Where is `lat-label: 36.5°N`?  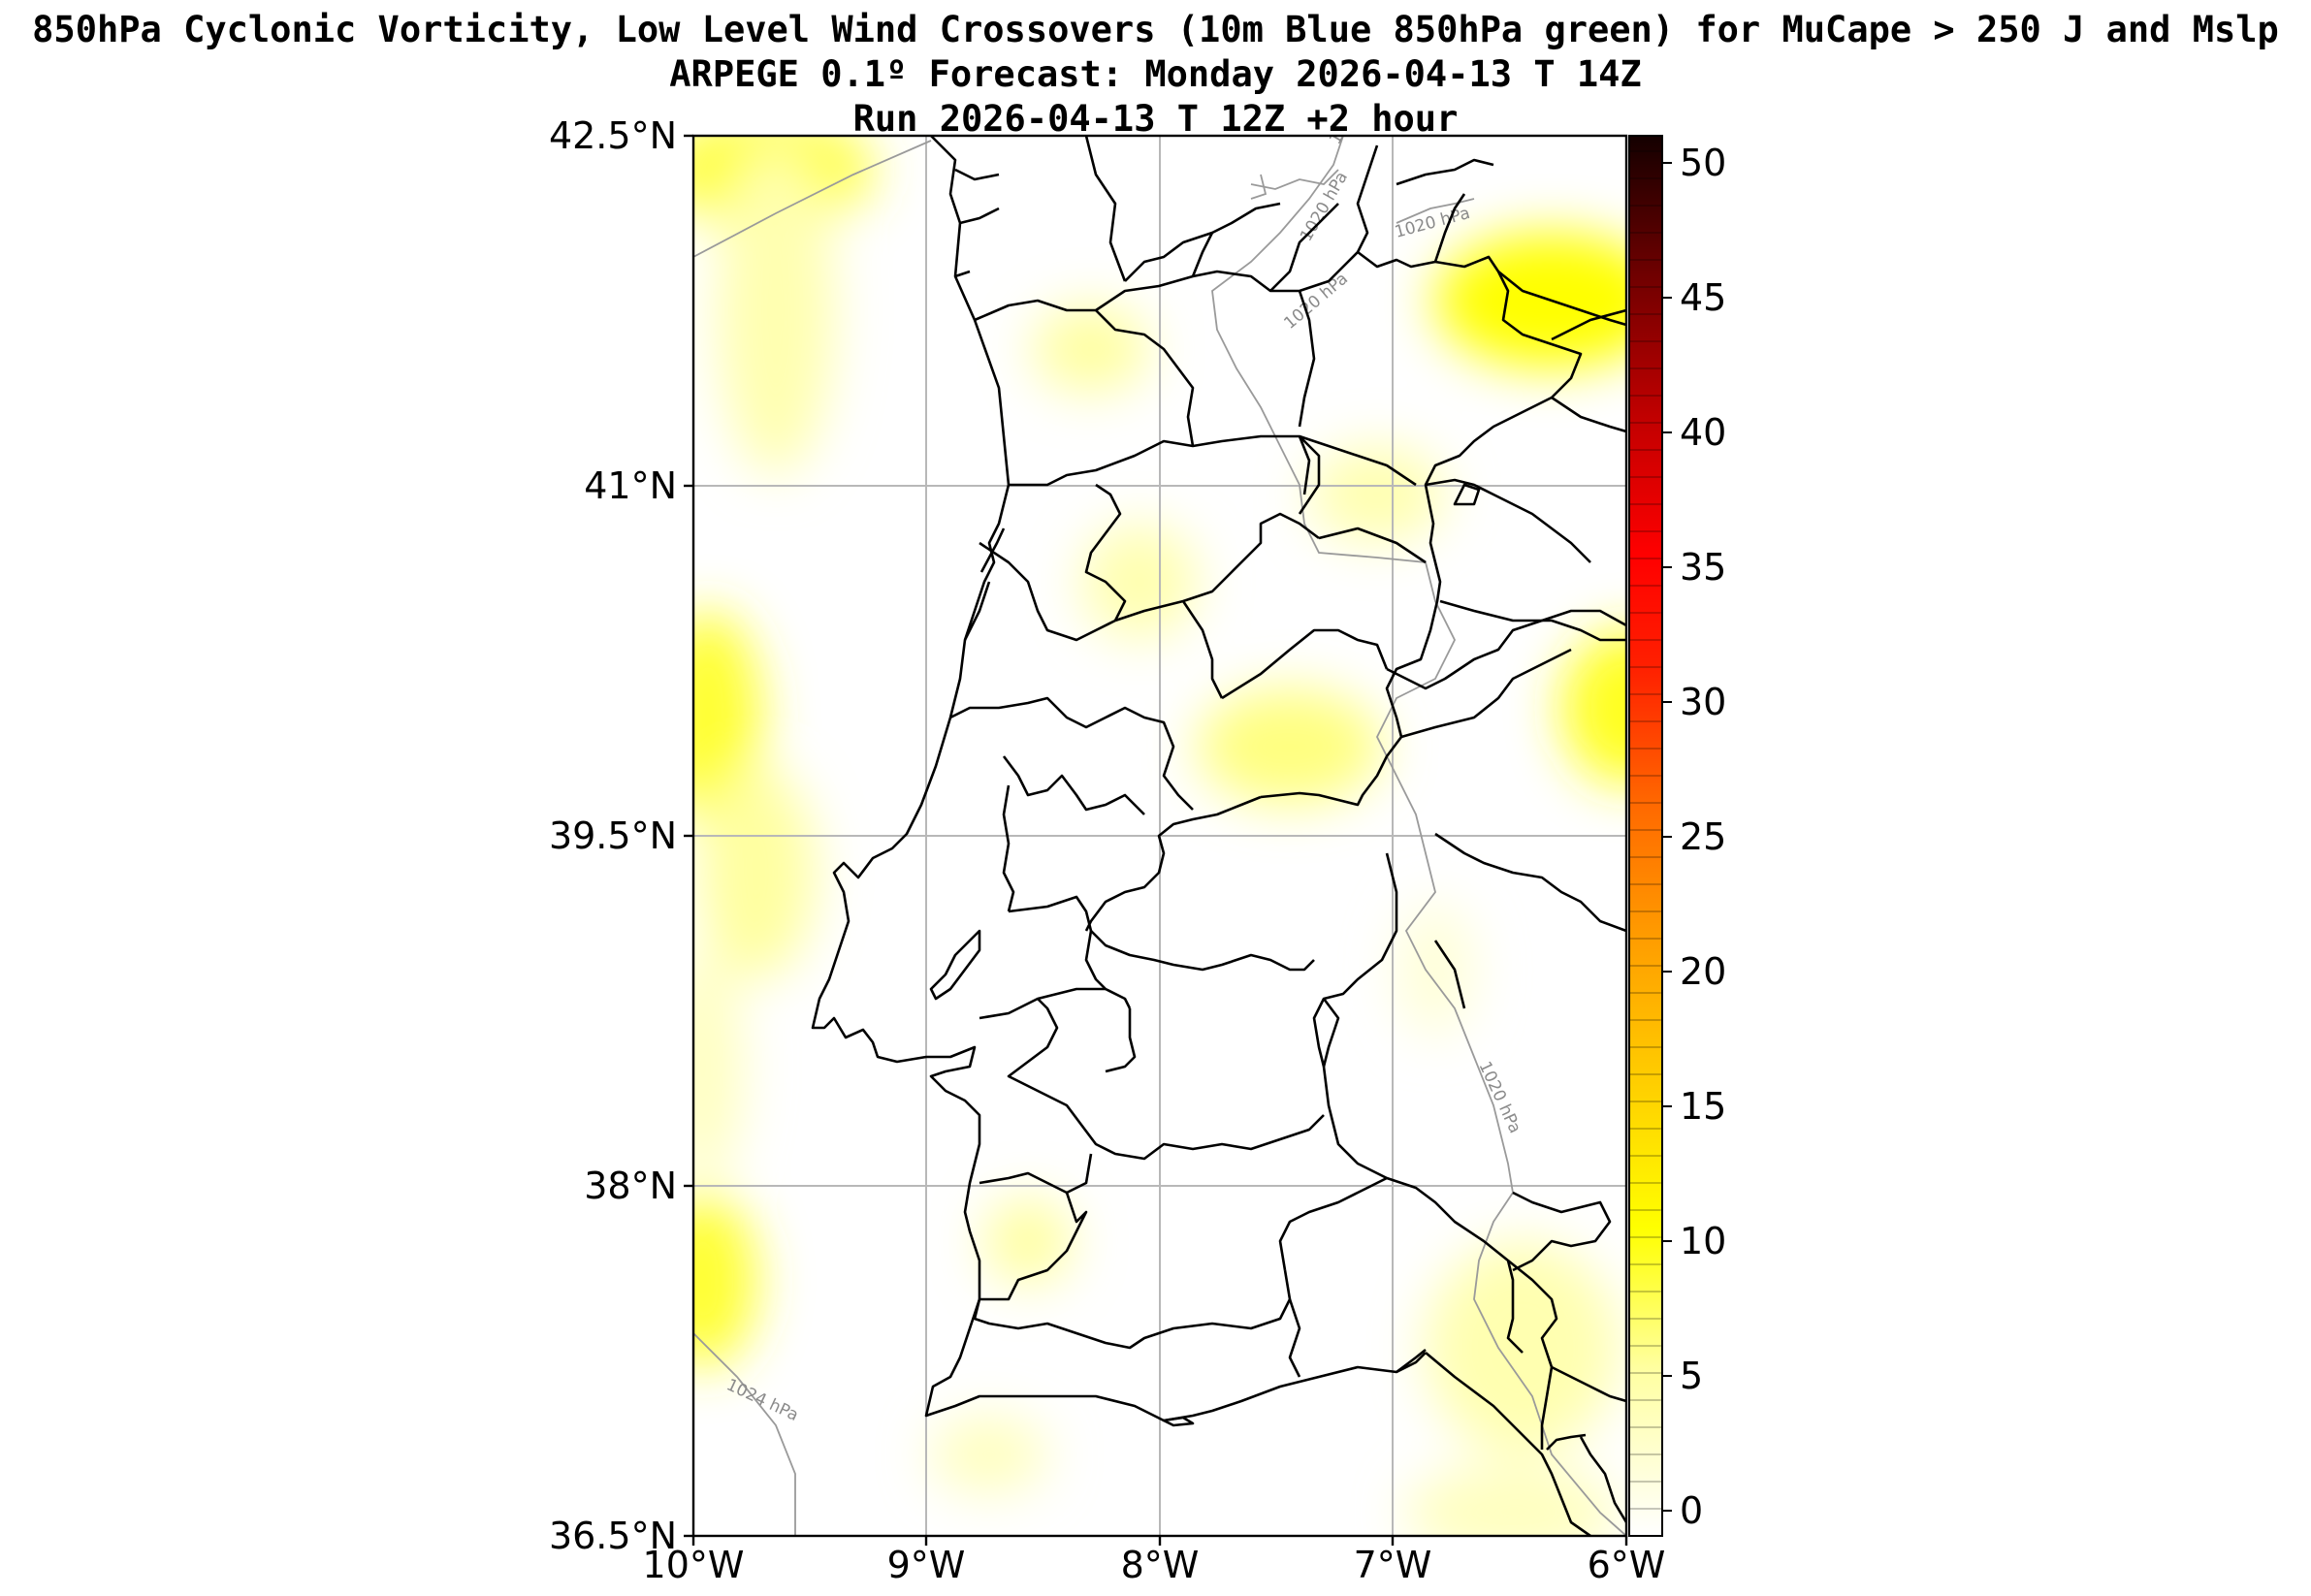
lat-label: 36.5°N is located at coordinates (613, 1536).